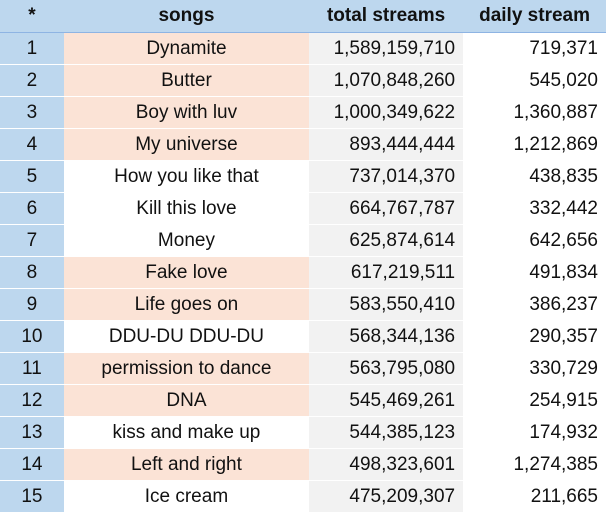 The height and width of the screenshot is (513, 606). What do you see at coordinates (386, 176) in the screenshot?
I see `total-streams-cell: 737,014,370` at bounding box center [386, 176].